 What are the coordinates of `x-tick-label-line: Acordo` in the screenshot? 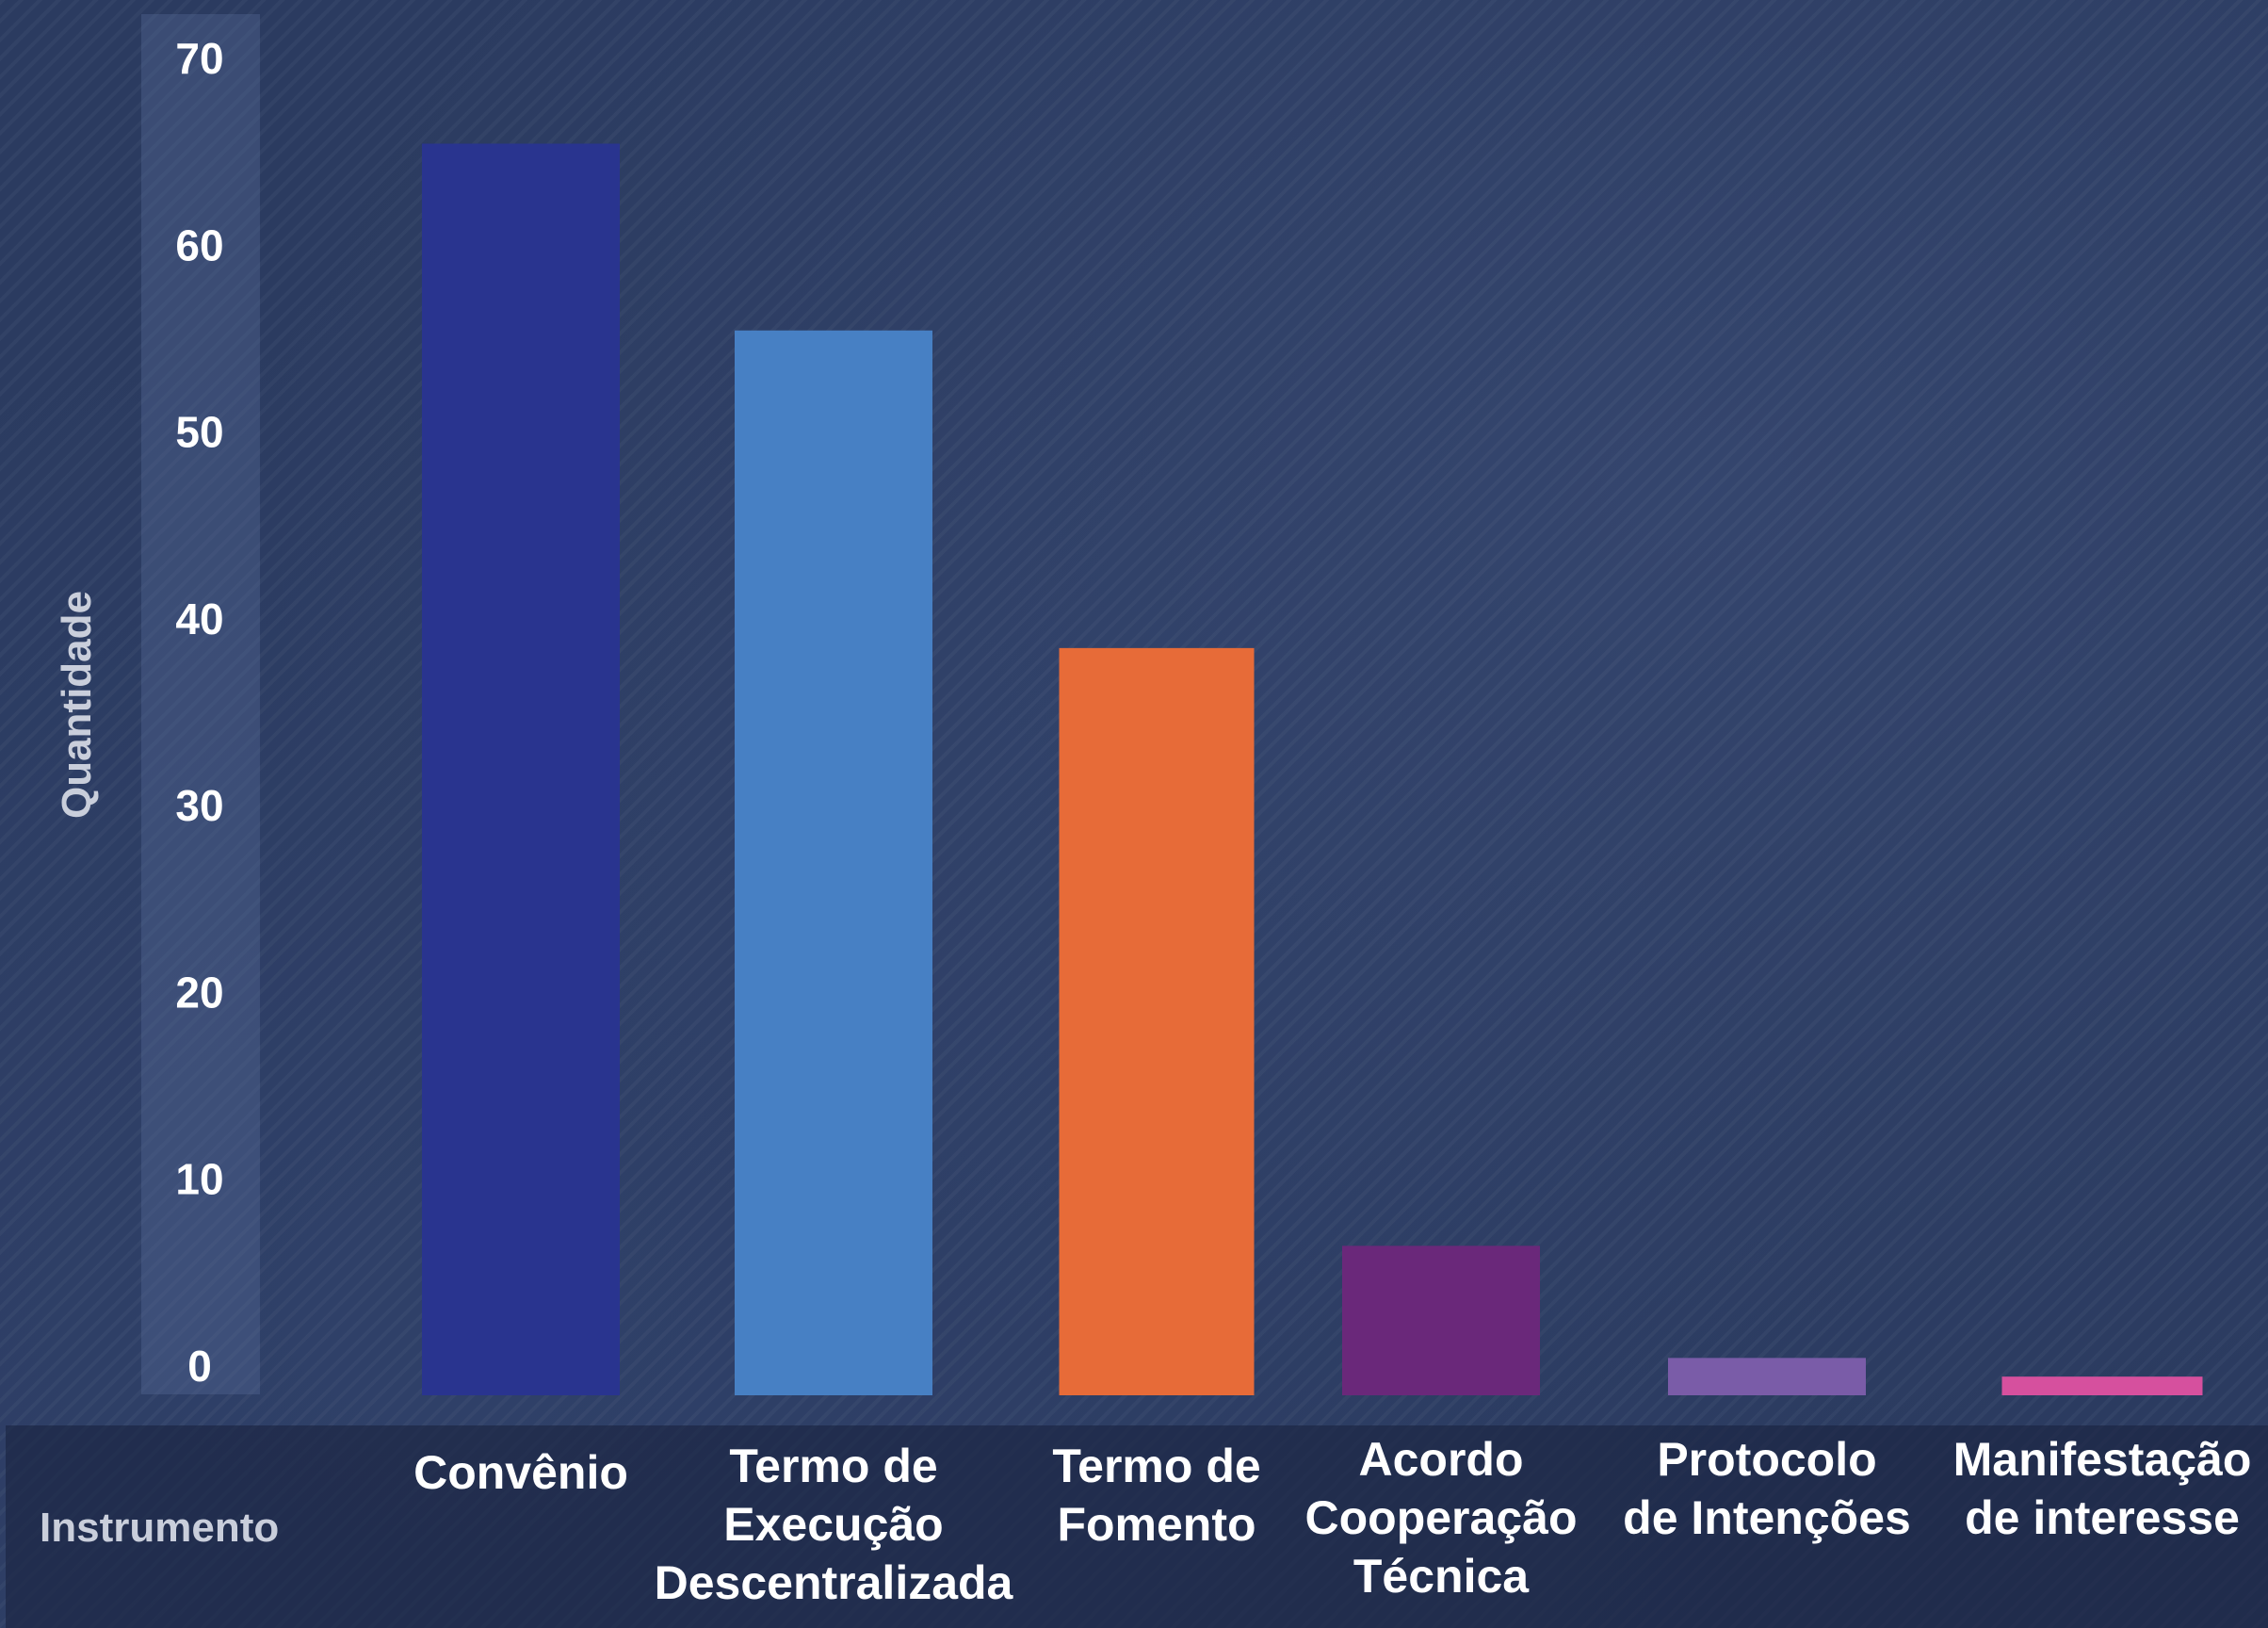 It's located at (1441, 1459).